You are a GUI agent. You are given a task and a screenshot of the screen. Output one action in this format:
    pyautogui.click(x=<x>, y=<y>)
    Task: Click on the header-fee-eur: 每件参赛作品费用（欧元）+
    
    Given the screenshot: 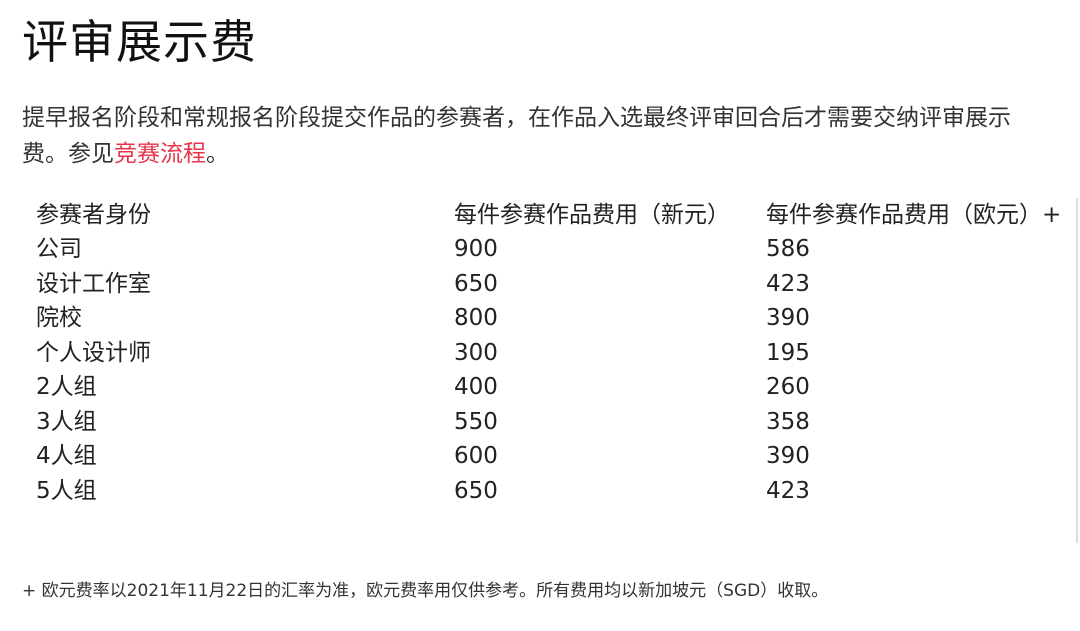 What is the action you would take?
    pyautogui.click(x=914, y=215)
    